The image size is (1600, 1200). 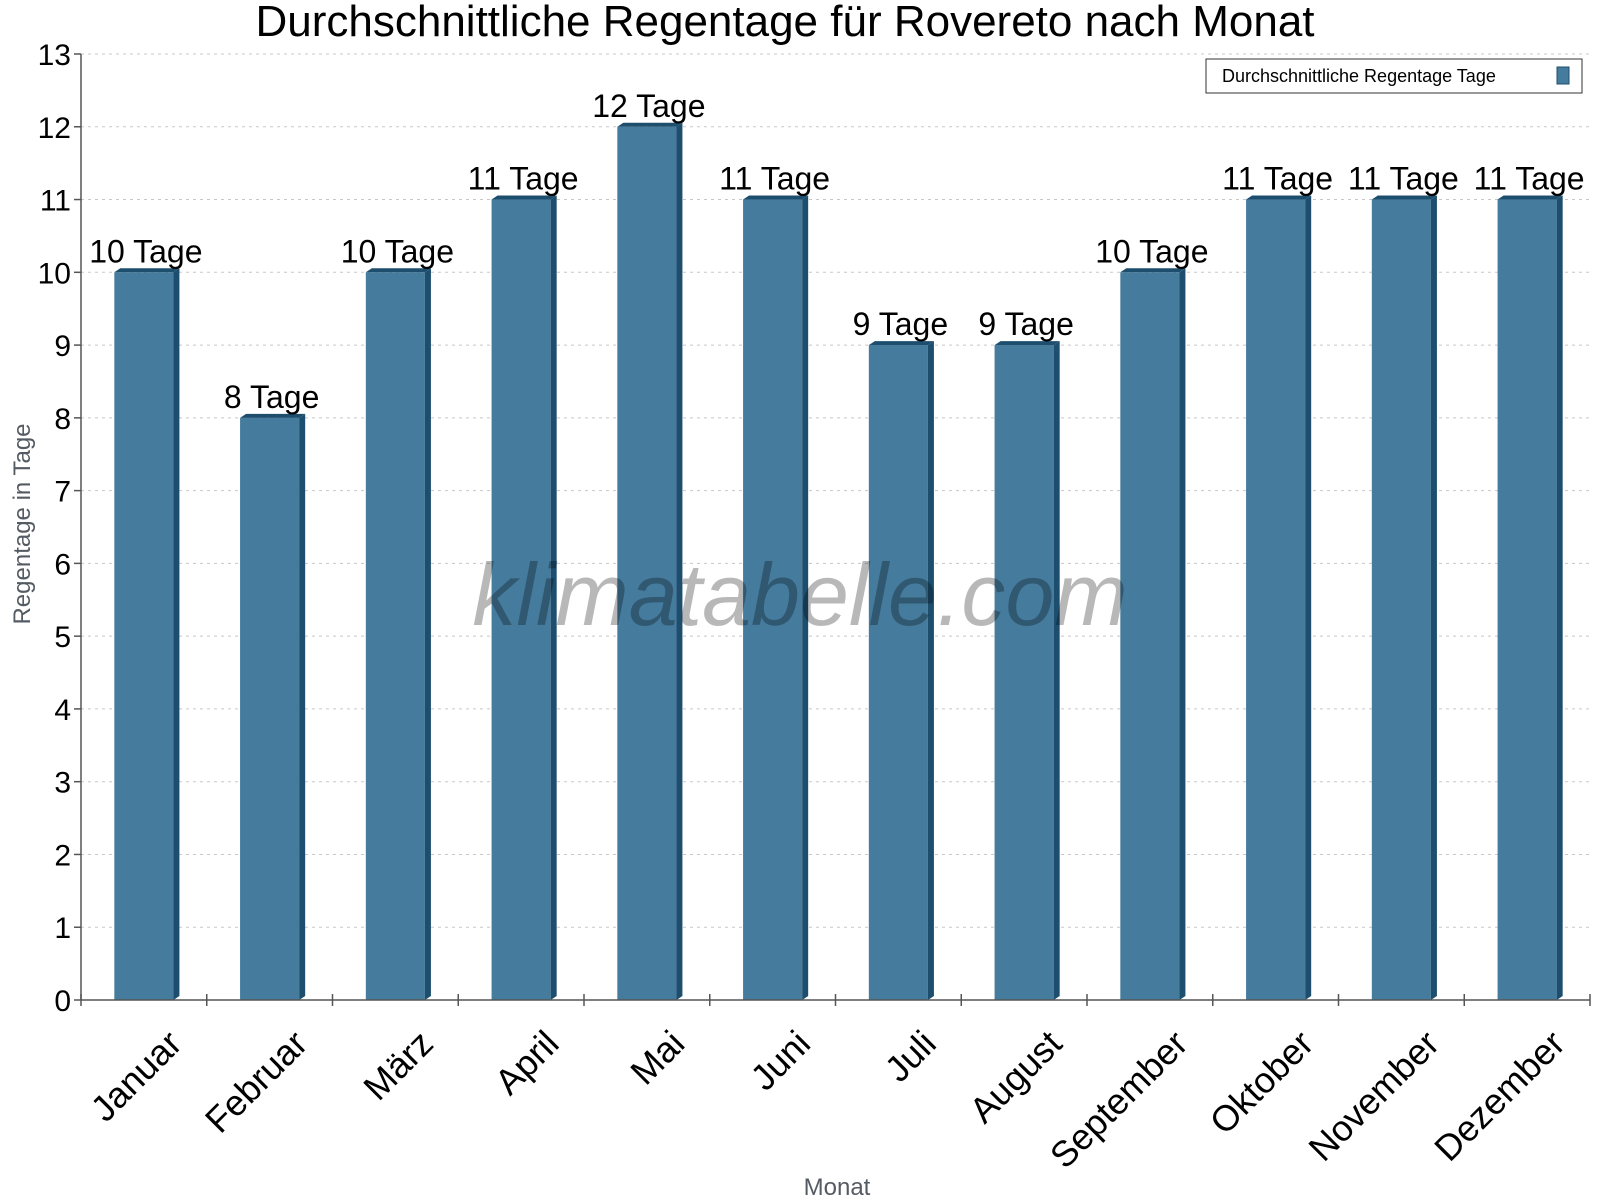 I want to click on y-tick-label: 12, so click(x=54, y=128).